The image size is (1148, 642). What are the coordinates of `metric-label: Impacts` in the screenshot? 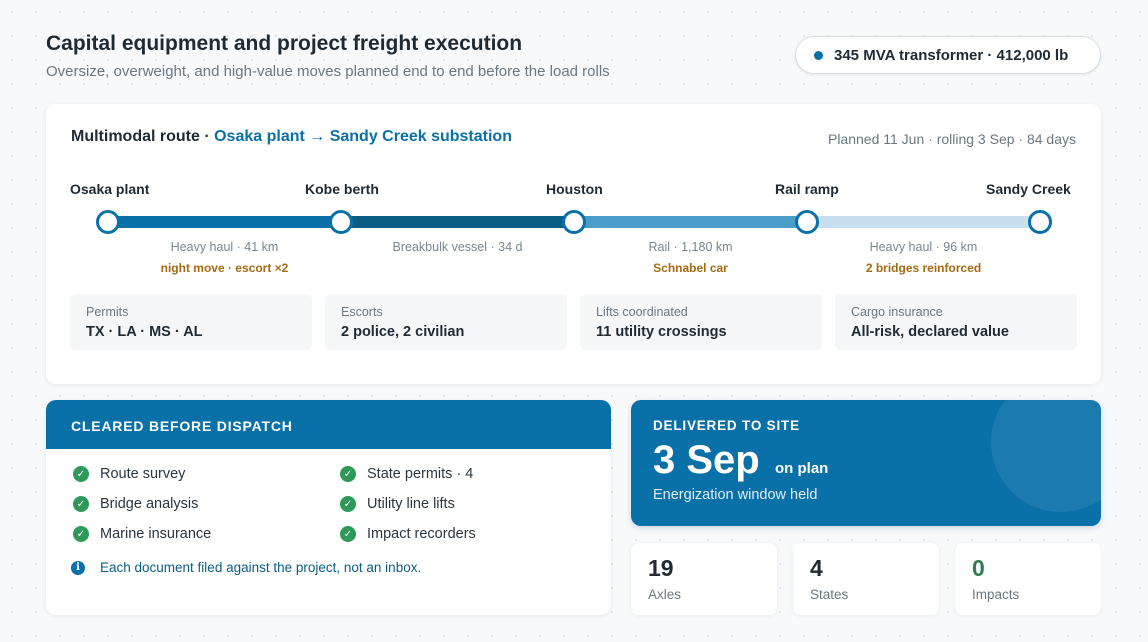 It's located at (996, 594).